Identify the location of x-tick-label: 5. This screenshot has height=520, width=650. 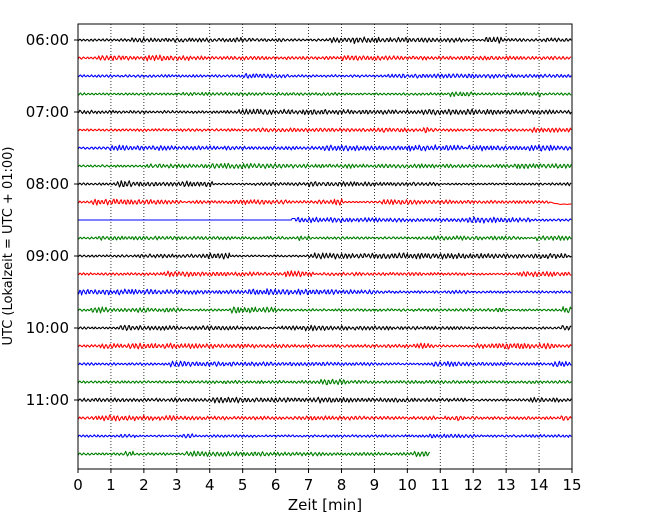
(243, 485).